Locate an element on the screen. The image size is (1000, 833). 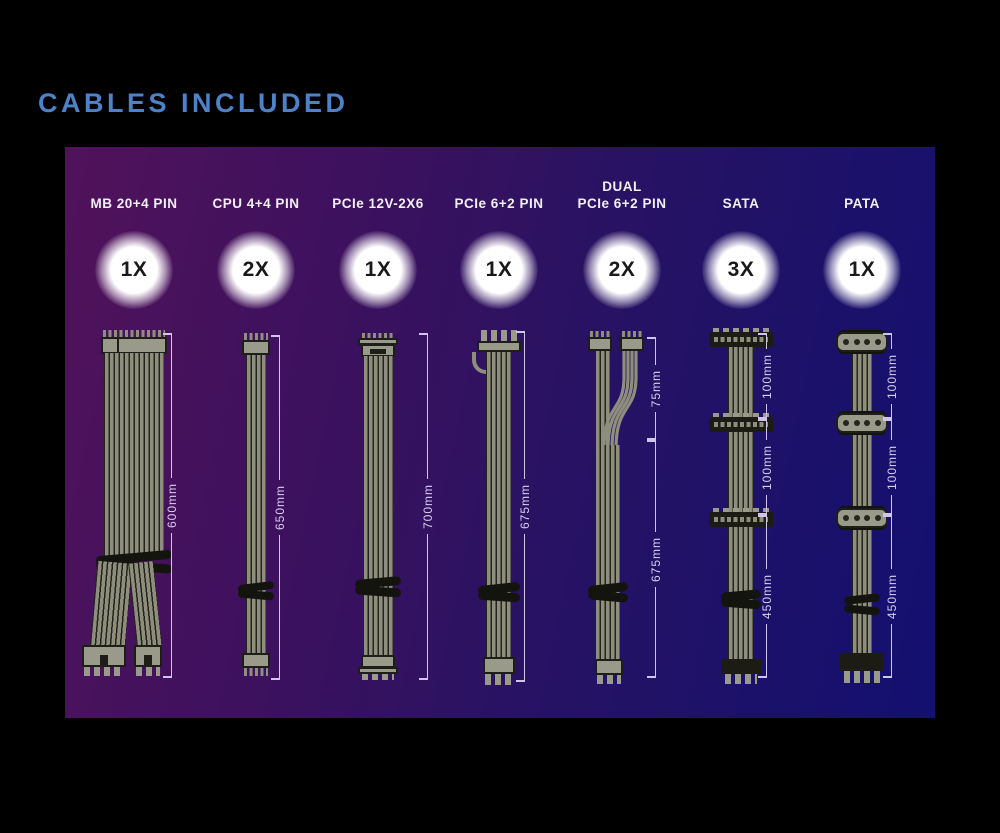
connector-teeth is located at coordinates (741, 330).